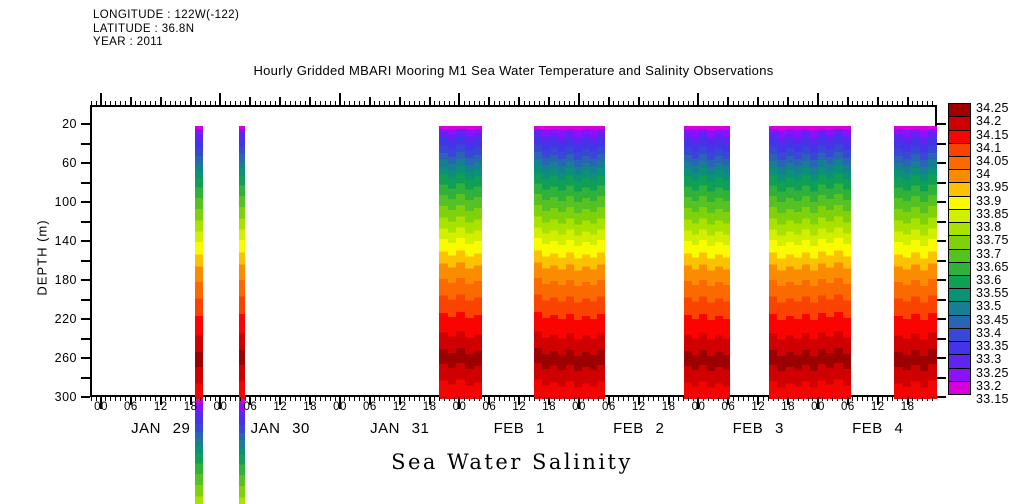 The height and width of the screenshot is (504, 1009). What do you see at coordinates (992, 160) in the screenshot?
I see `colorbar-tick-label: 34.05` at bounding box center [992, 160].